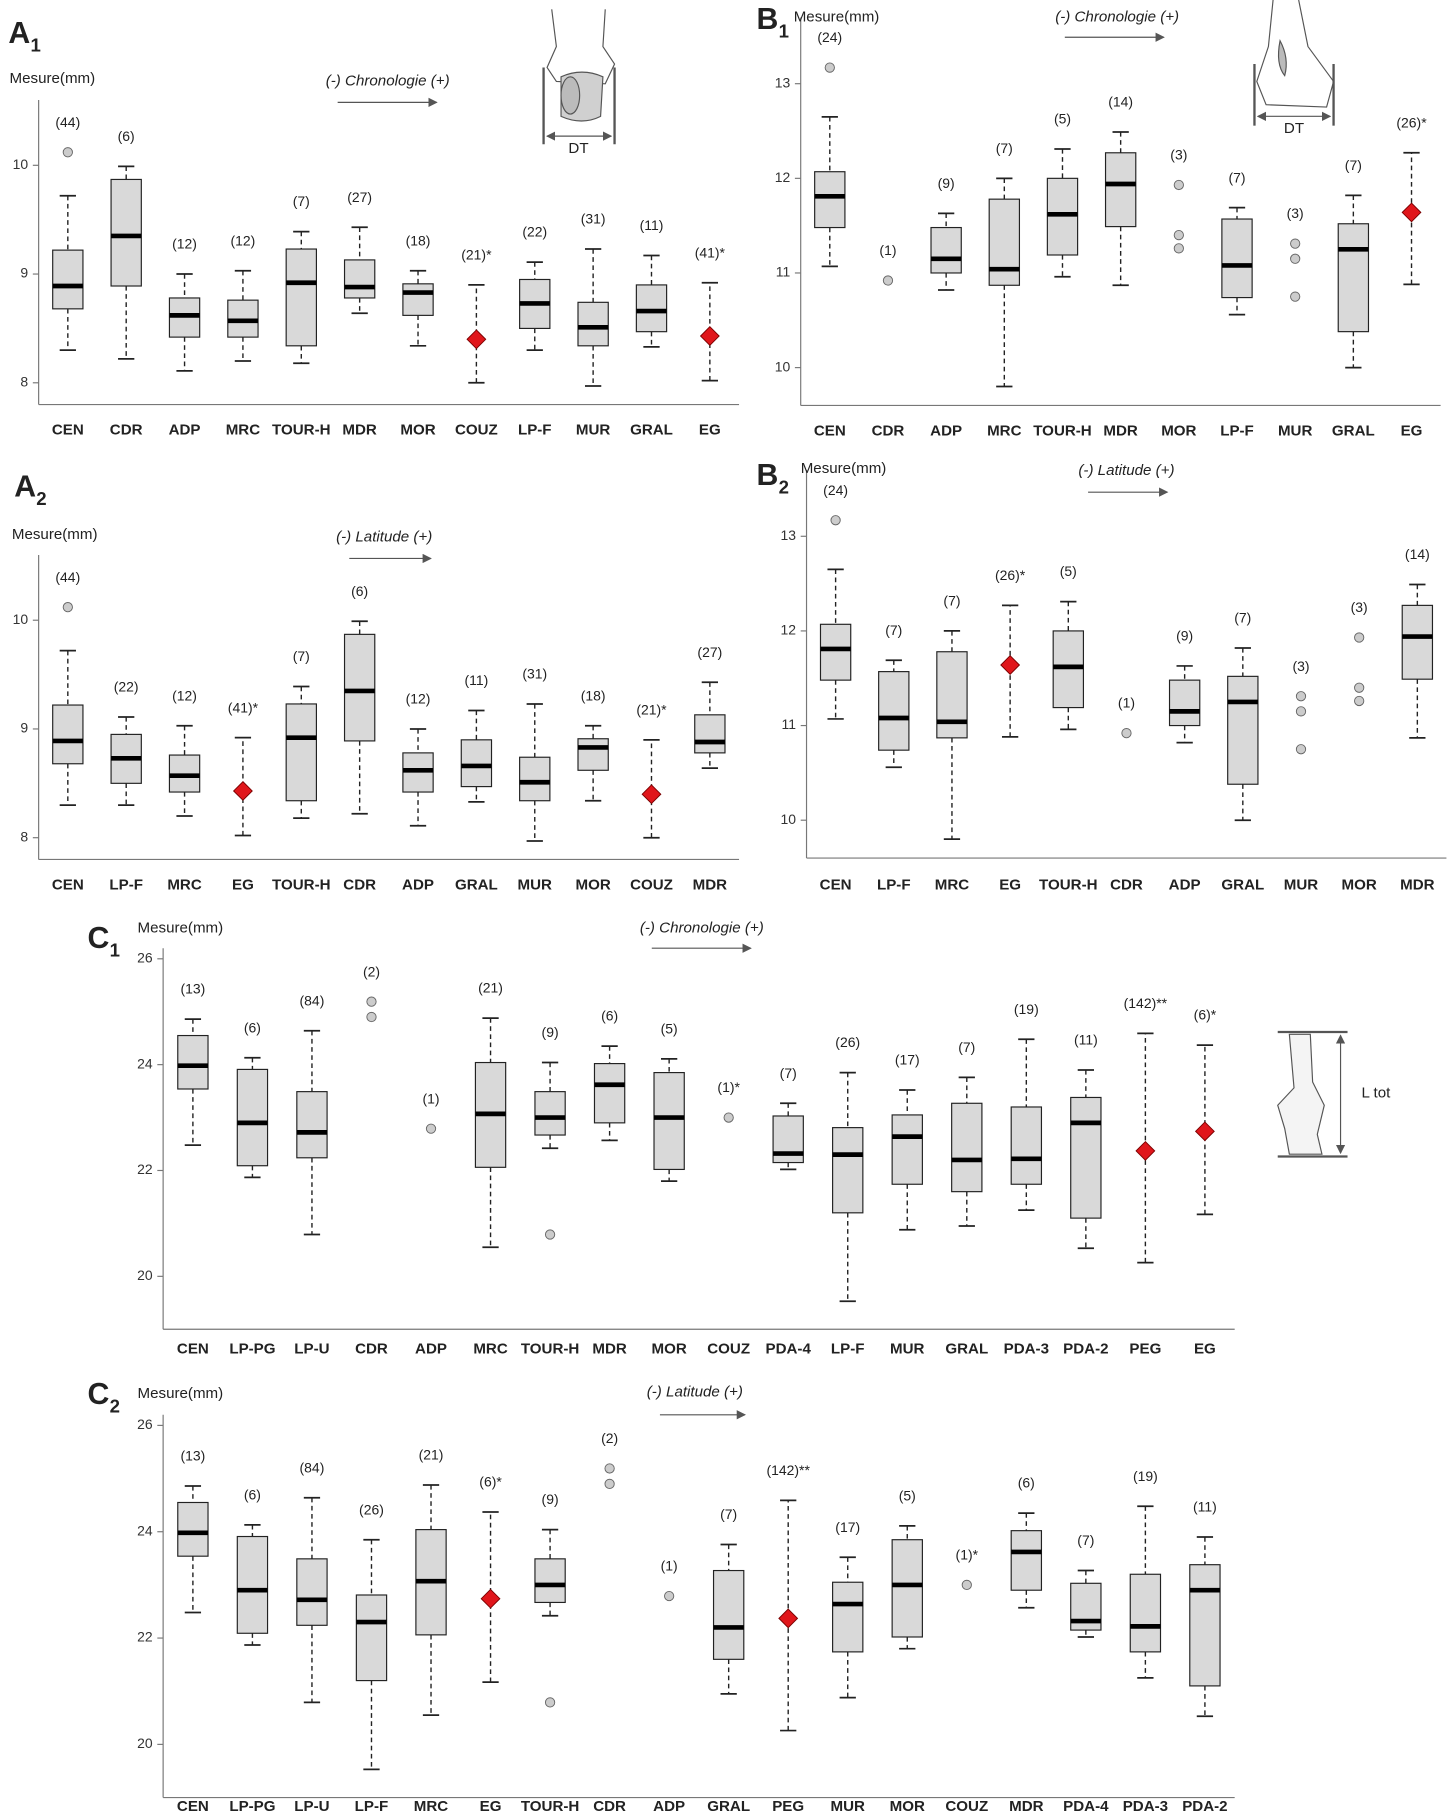  Describe the element at coordinates (145, 957) in the screenshot. I see `y-tick-label: 26` at that location.